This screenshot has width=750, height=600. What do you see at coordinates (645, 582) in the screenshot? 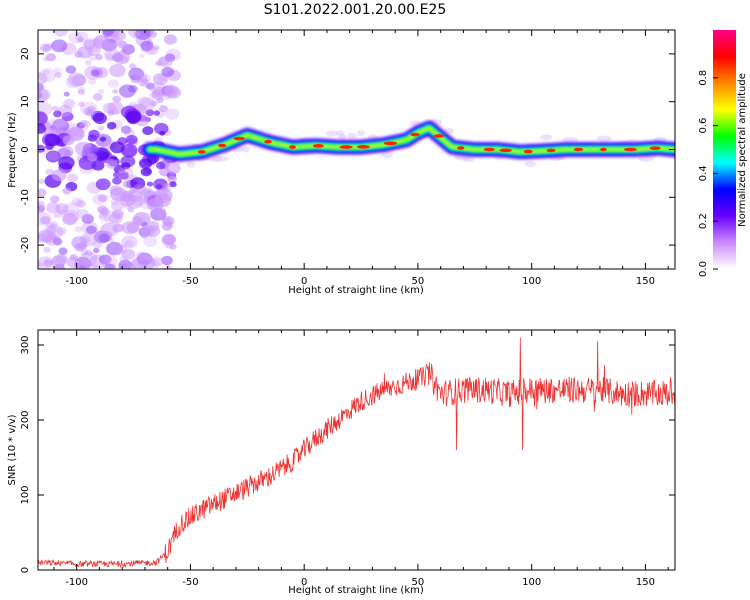
I see `snr-xtick-label: 150` at bounding box center [645, 582].